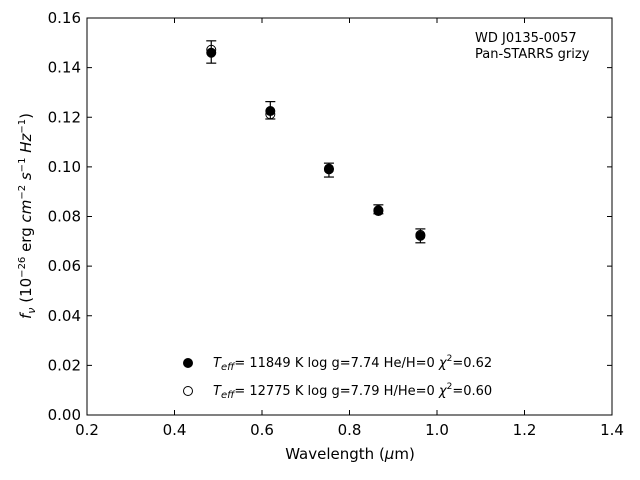 Image resolution: width=640 pixels, height=480 pixels. Describe the element at coordinates (352, 363) in the screenshot. I see `legend-label-1: Teff= 11849 K log g=7.74 He/H=0 χ2=0.62` at that location.